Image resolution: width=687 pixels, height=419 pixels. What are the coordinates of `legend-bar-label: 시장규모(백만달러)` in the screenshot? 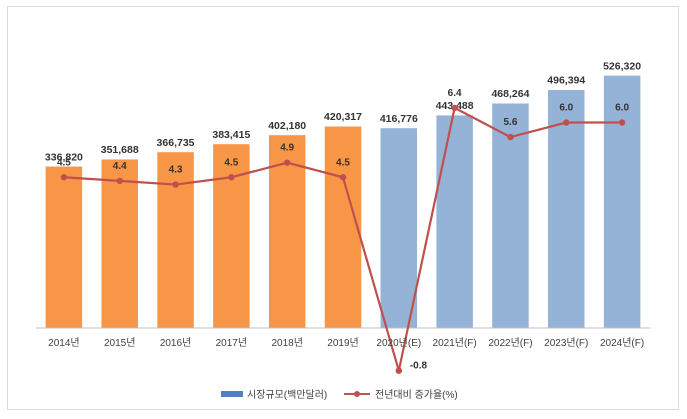 It's located at (287, 395).